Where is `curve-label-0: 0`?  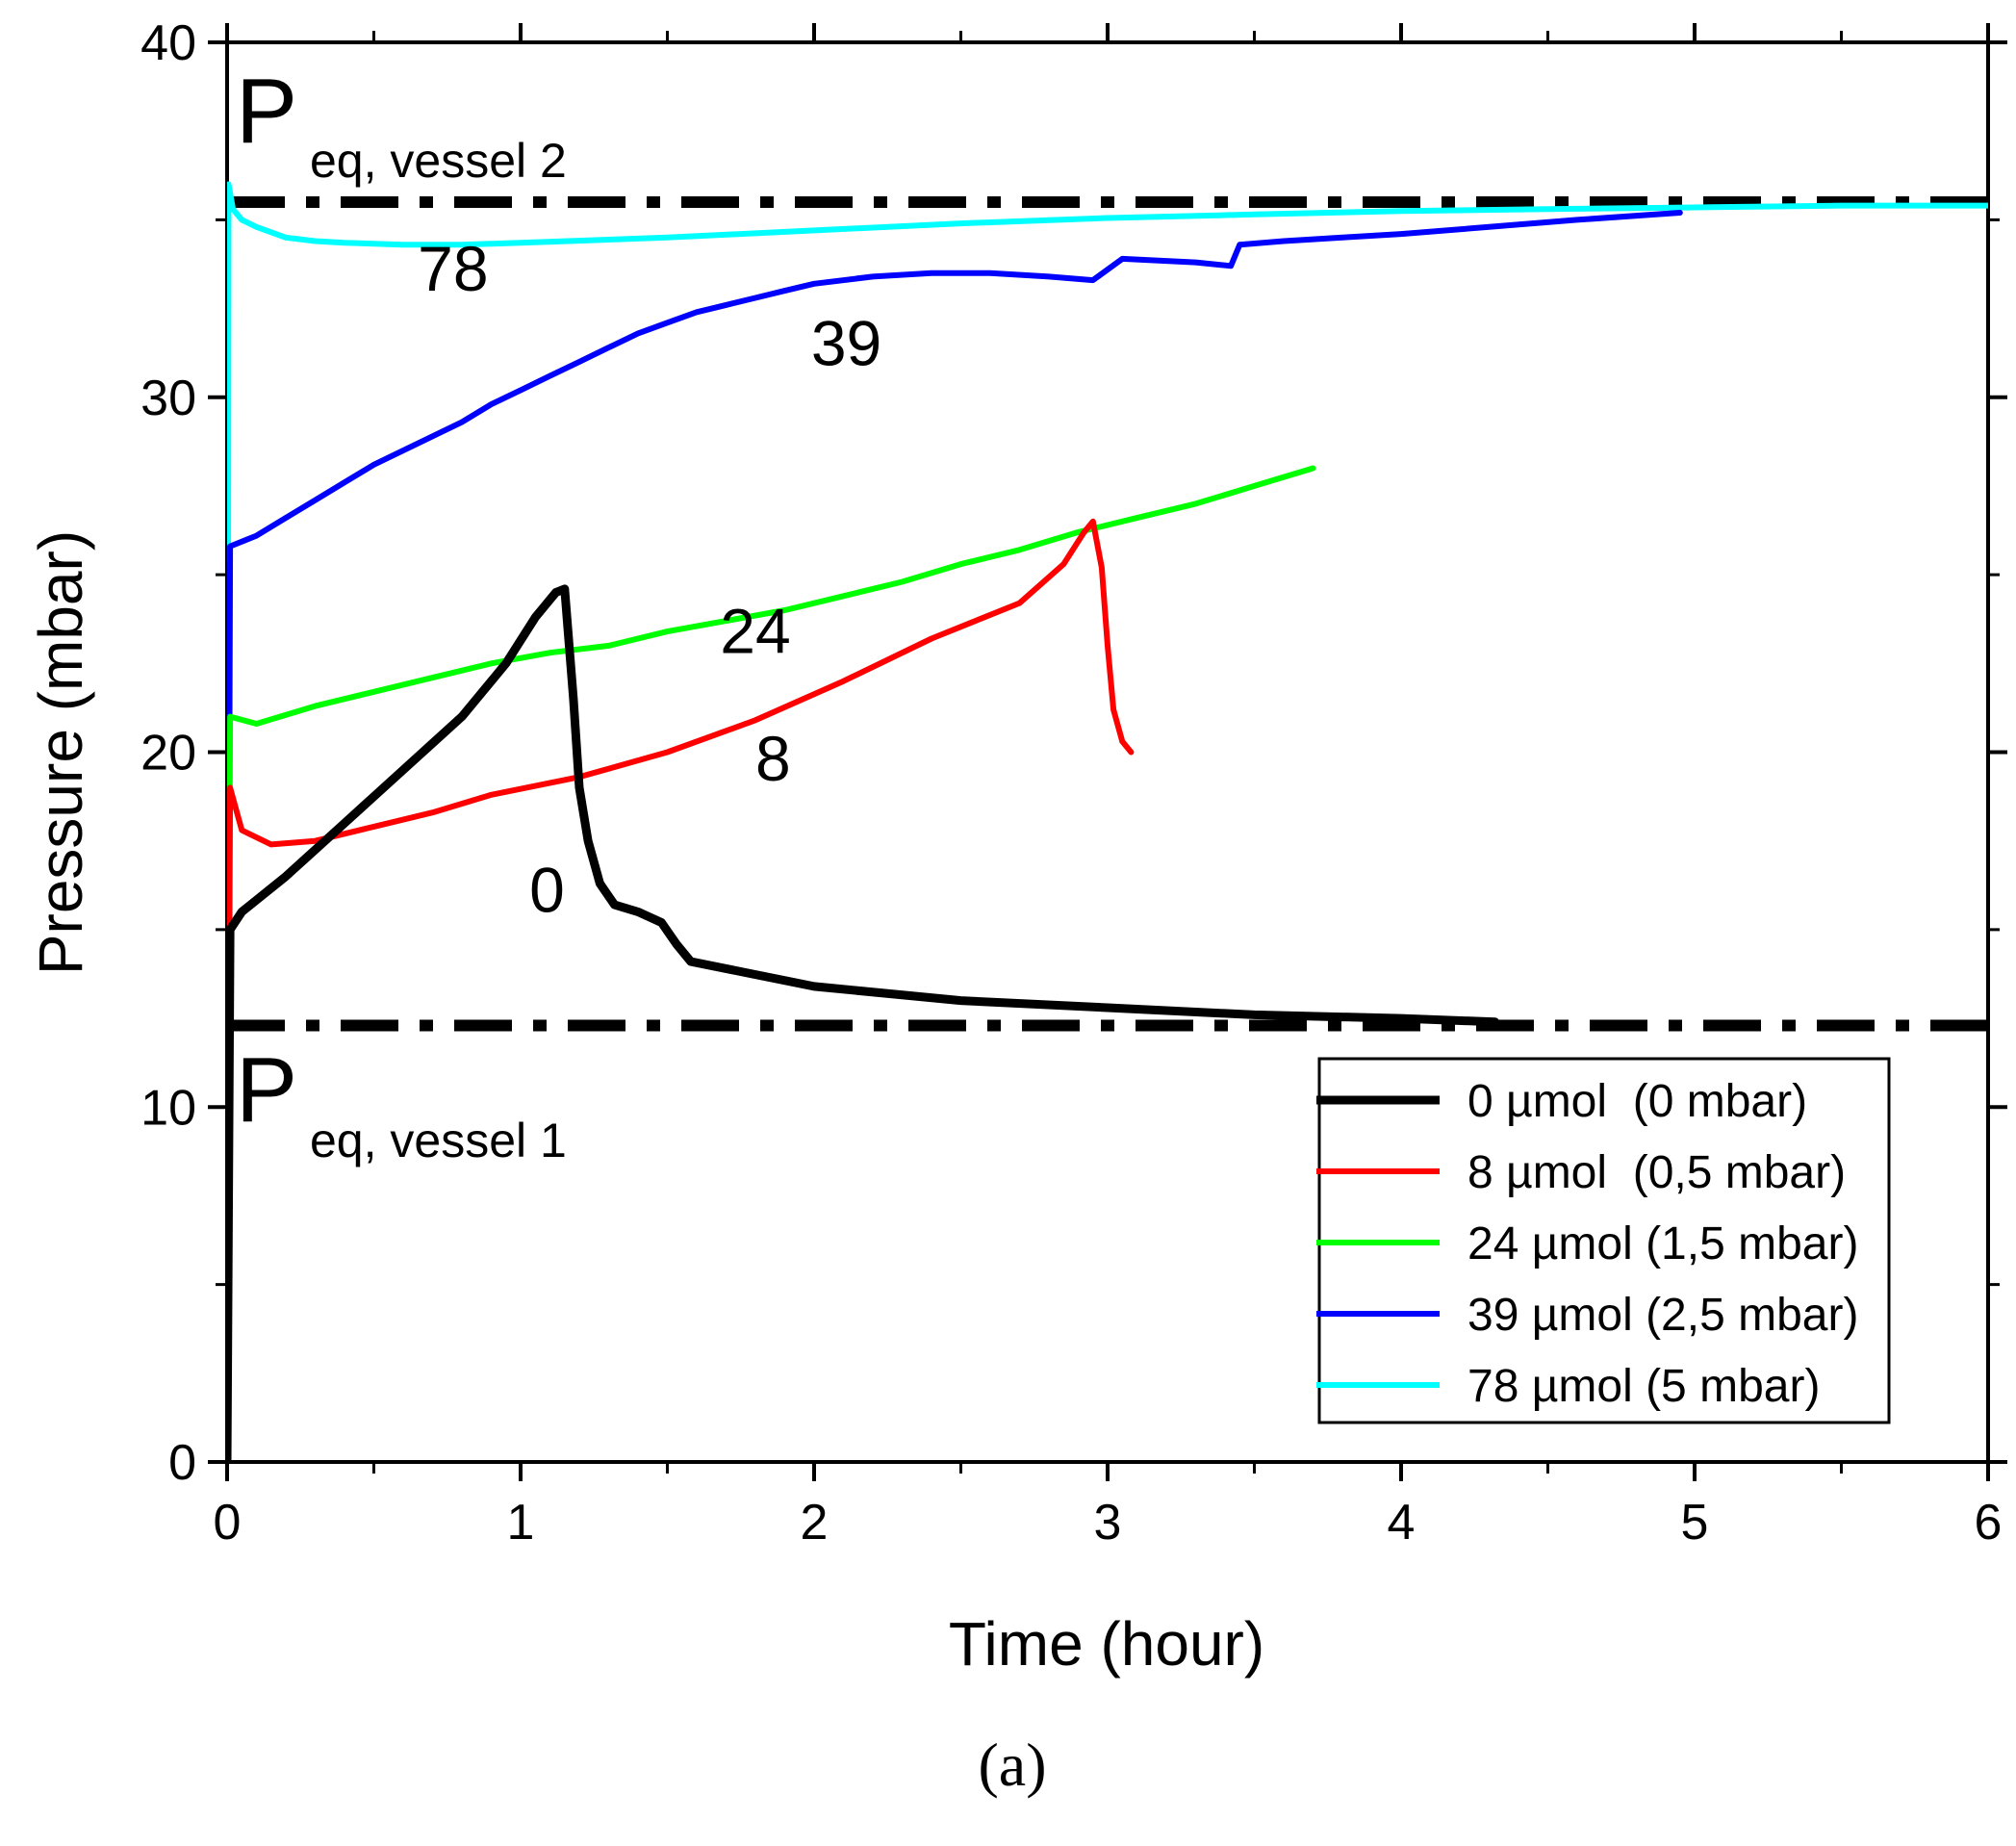
curve-label-0: 0 is located at coordinates (547, 890).